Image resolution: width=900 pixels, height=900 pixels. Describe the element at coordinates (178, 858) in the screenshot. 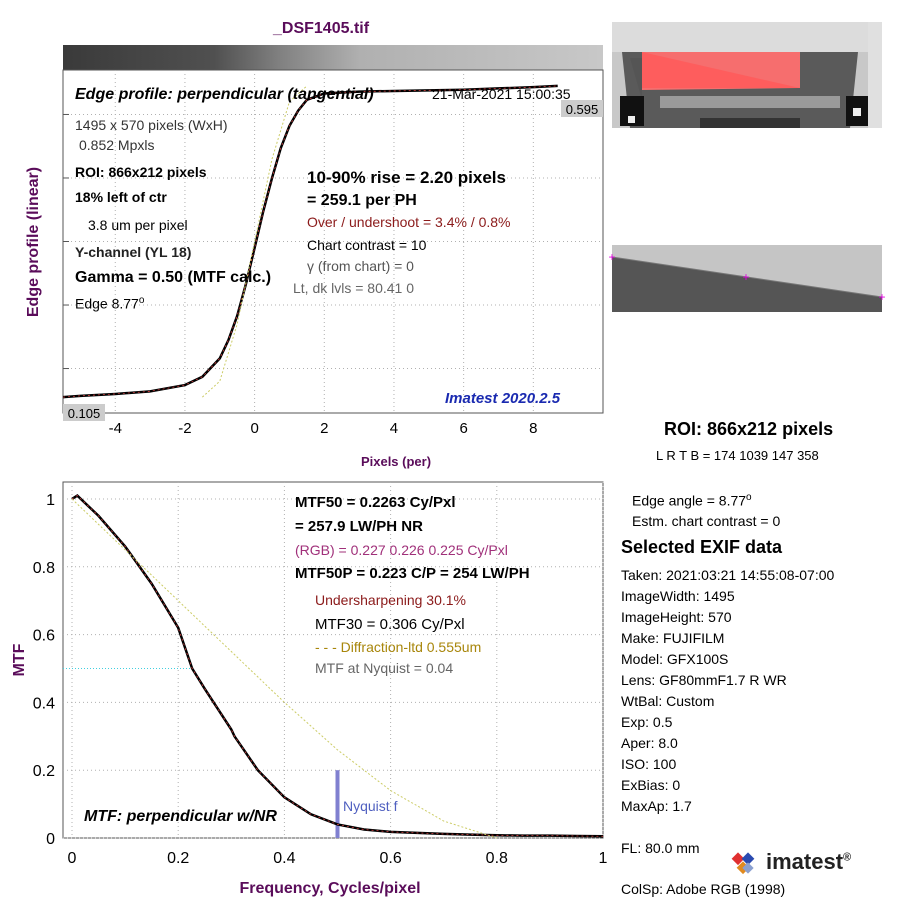

I see `mtf-xtick-label: 0.2` at that location.